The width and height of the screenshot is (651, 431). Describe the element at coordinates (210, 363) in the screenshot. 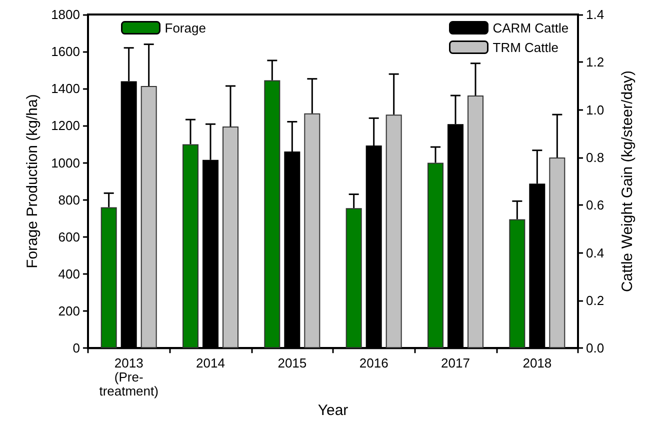

I see `x-tick-label: 2014` at that location.